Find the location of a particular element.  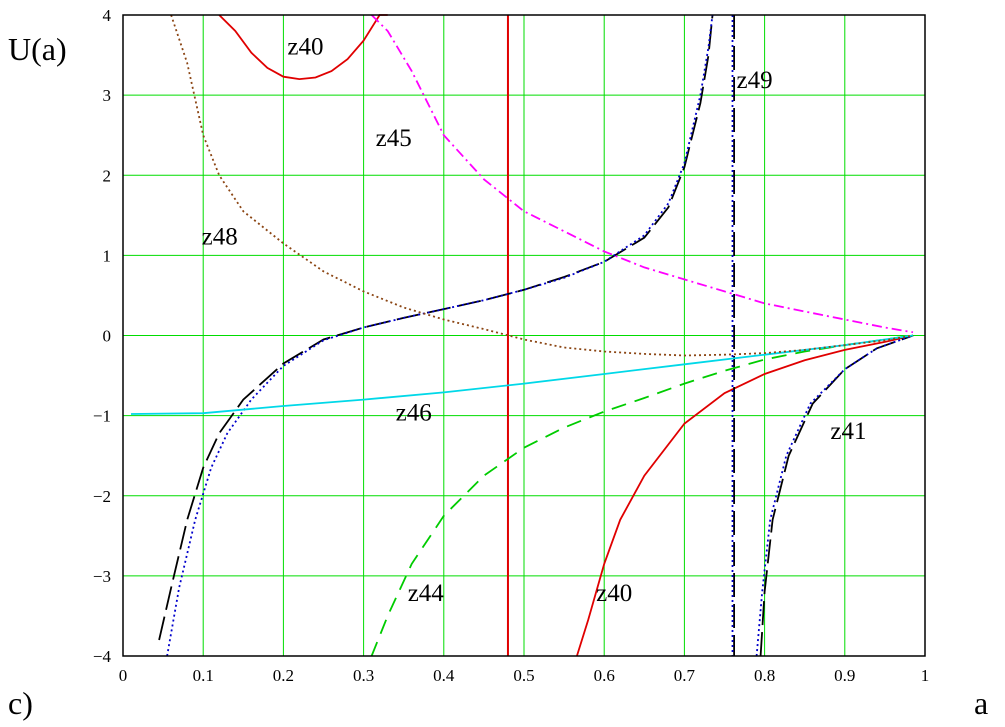

curve-label-z41: z41 is located at coordinates (848, 431).